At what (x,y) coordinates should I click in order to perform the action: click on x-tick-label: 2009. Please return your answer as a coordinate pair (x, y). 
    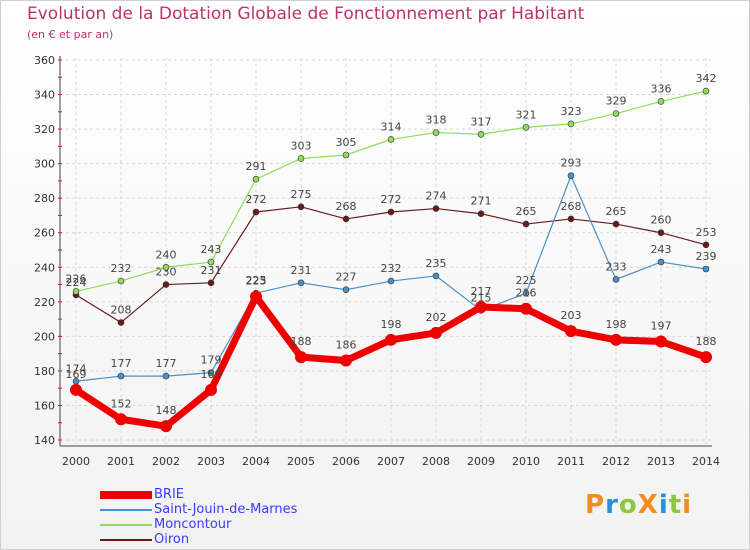
    Looking at the image, I should click on (481, 461).